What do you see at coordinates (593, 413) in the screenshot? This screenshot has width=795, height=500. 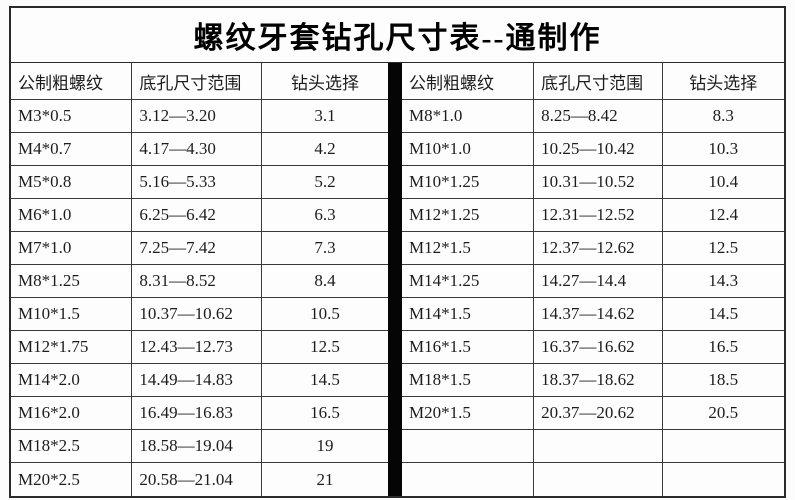 I see `table-row: M20*1.5 20.37—20.62 20.5` at bounding box center [593, 413].